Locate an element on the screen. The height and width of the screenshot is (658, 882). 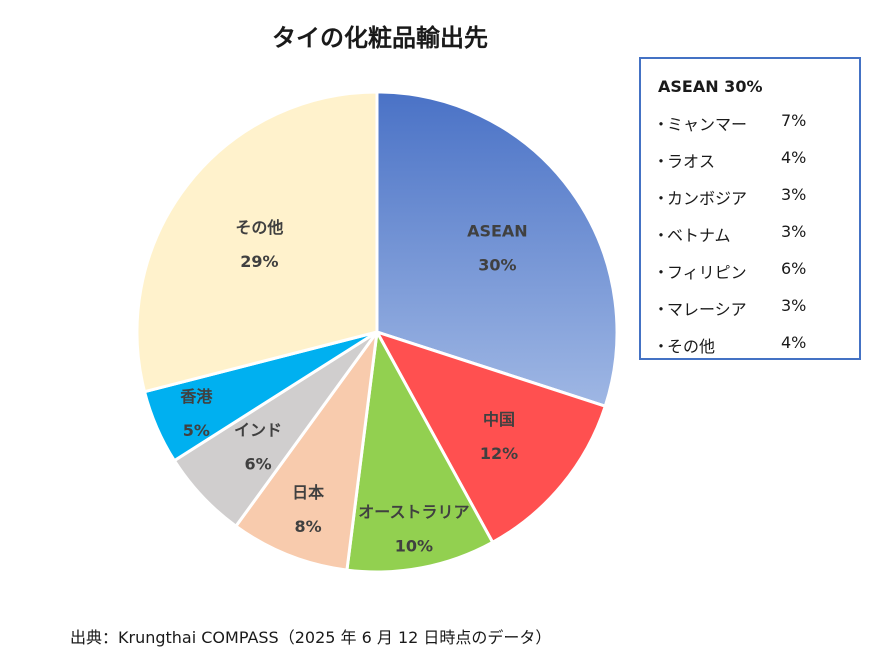
slice-name-label: 香港 is located at coordinates (196, 396).